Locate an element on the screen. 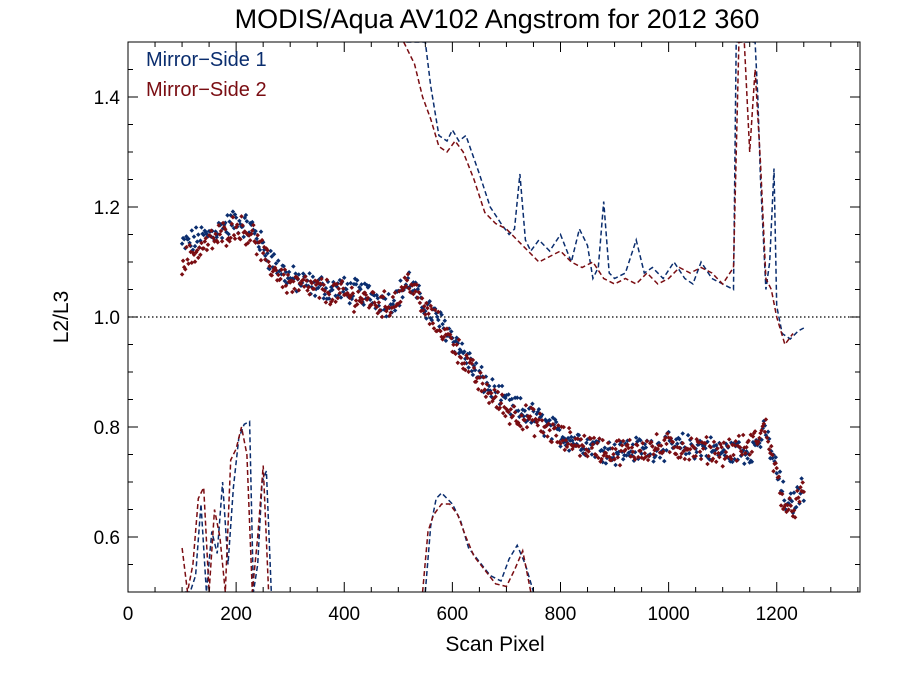 This screenshot has width=900, height=675. x-tick-label: 800 is located at coordinates (561, 614).